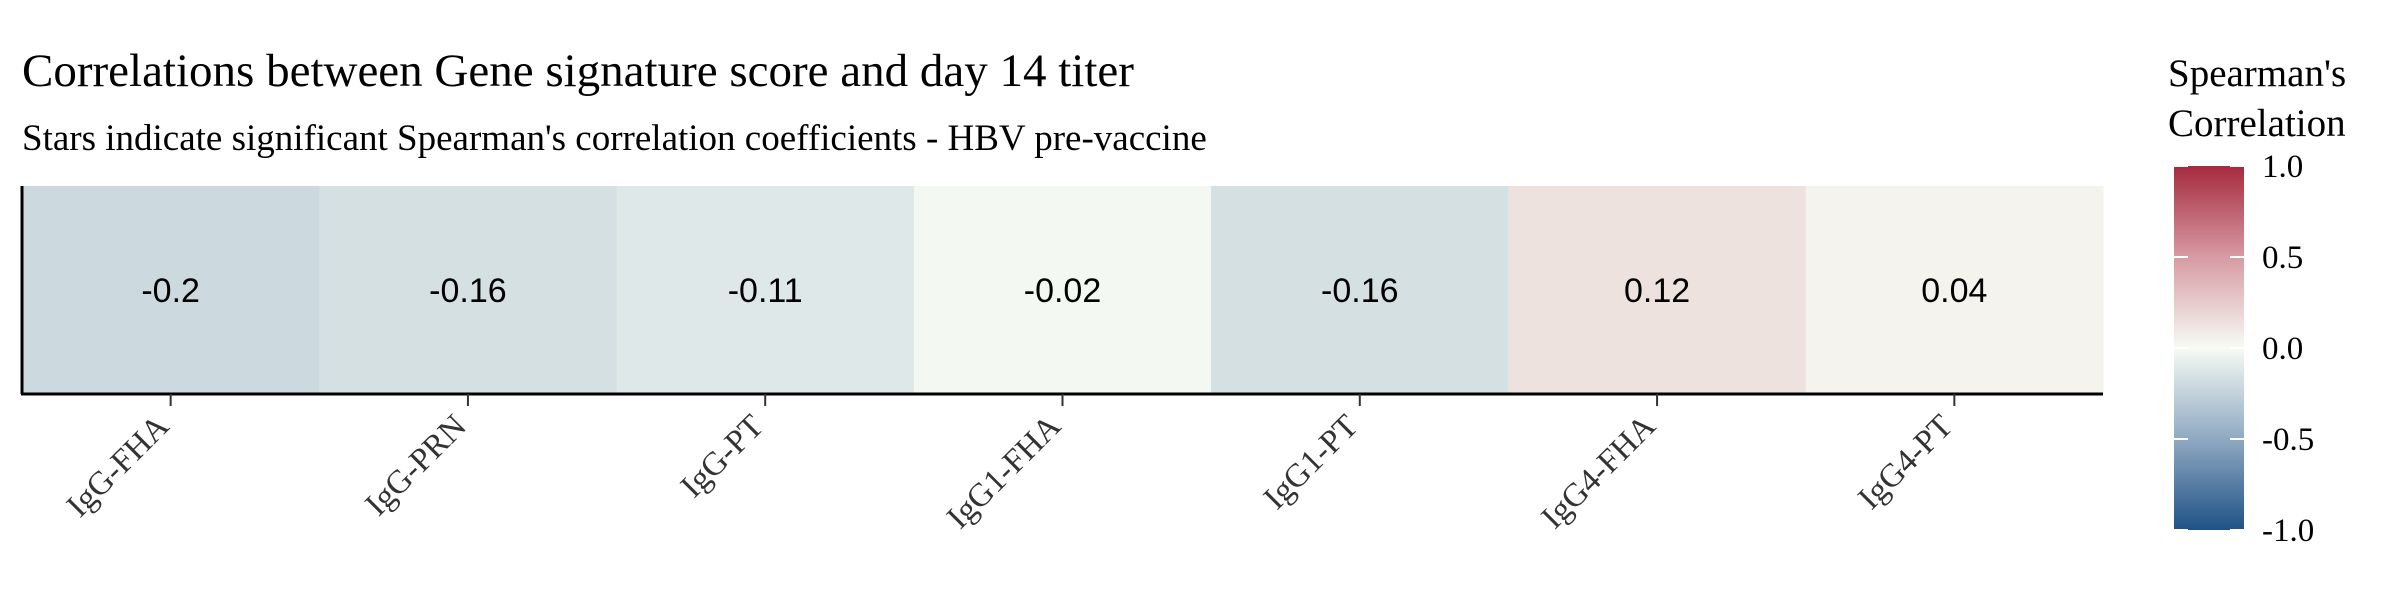  What do you see at coordinates (1599, 472) in the screenshot?
I see `x-tick-label: IgG4-FHA` at bounding box center [1599, 472].